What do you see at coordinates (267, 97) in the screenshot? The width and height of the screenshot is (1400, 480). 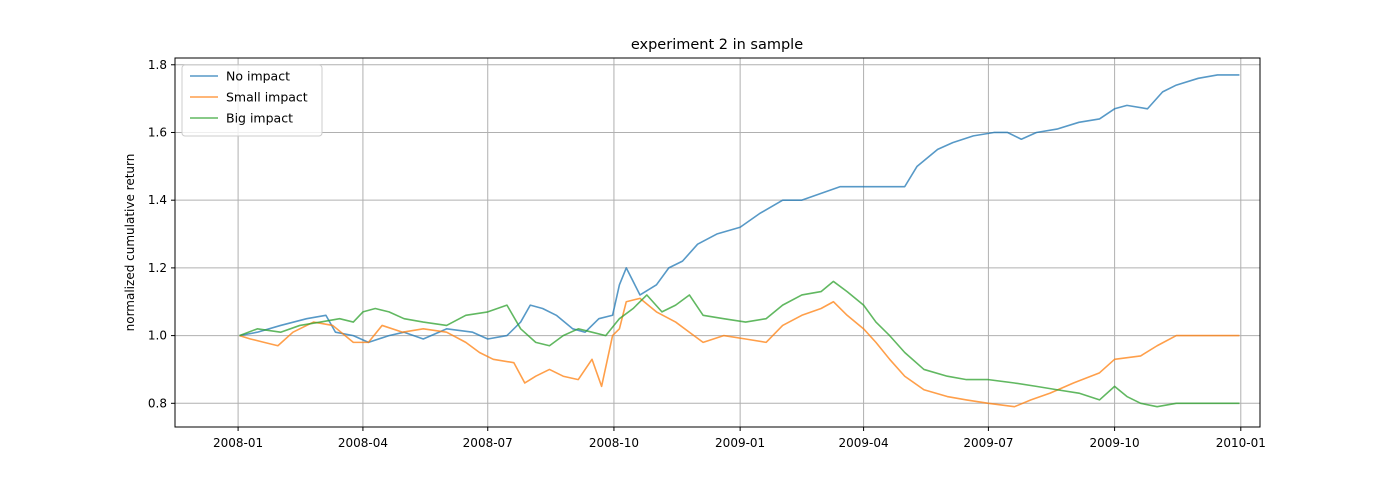 I see `legend-entry: Small impact` at bounding box center [267, 97].